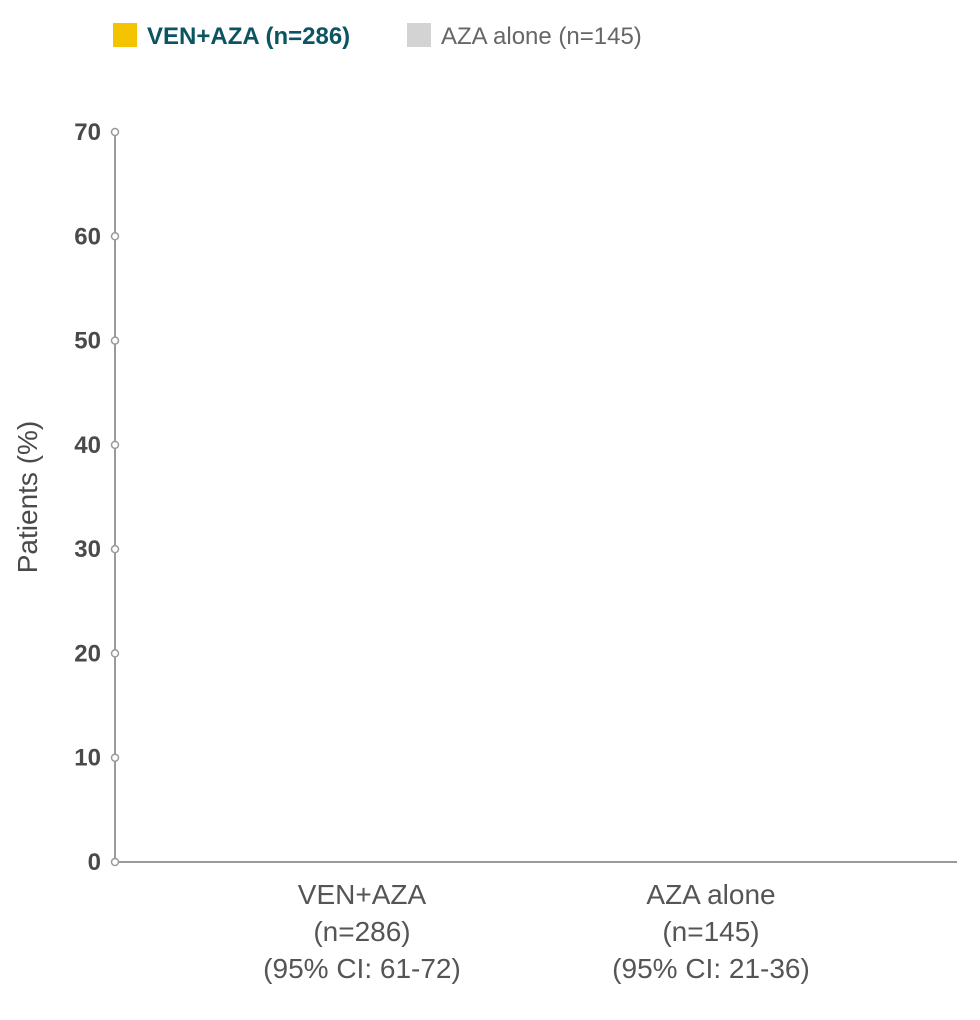 This screenshot has height=1020, width=980. Describe the element at coordinates (87, 132) in the screenshot. I see `y-tick-label-70: 70` at that location.